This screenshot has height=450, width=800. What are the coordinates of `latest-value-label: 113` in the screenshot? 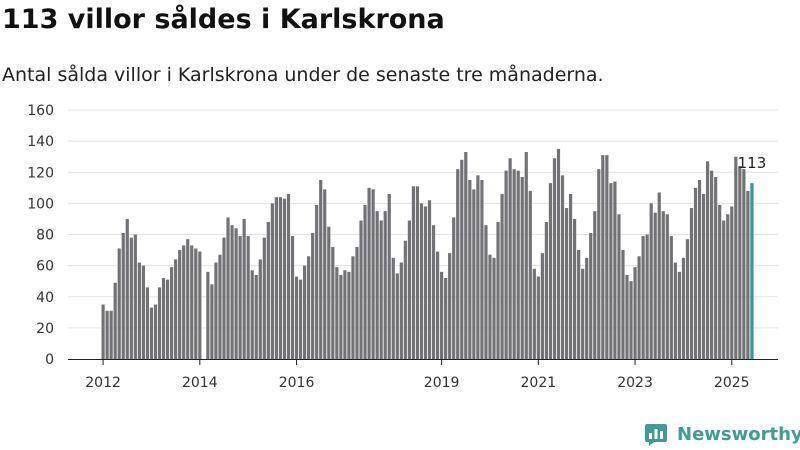 It's located at (752, 163).